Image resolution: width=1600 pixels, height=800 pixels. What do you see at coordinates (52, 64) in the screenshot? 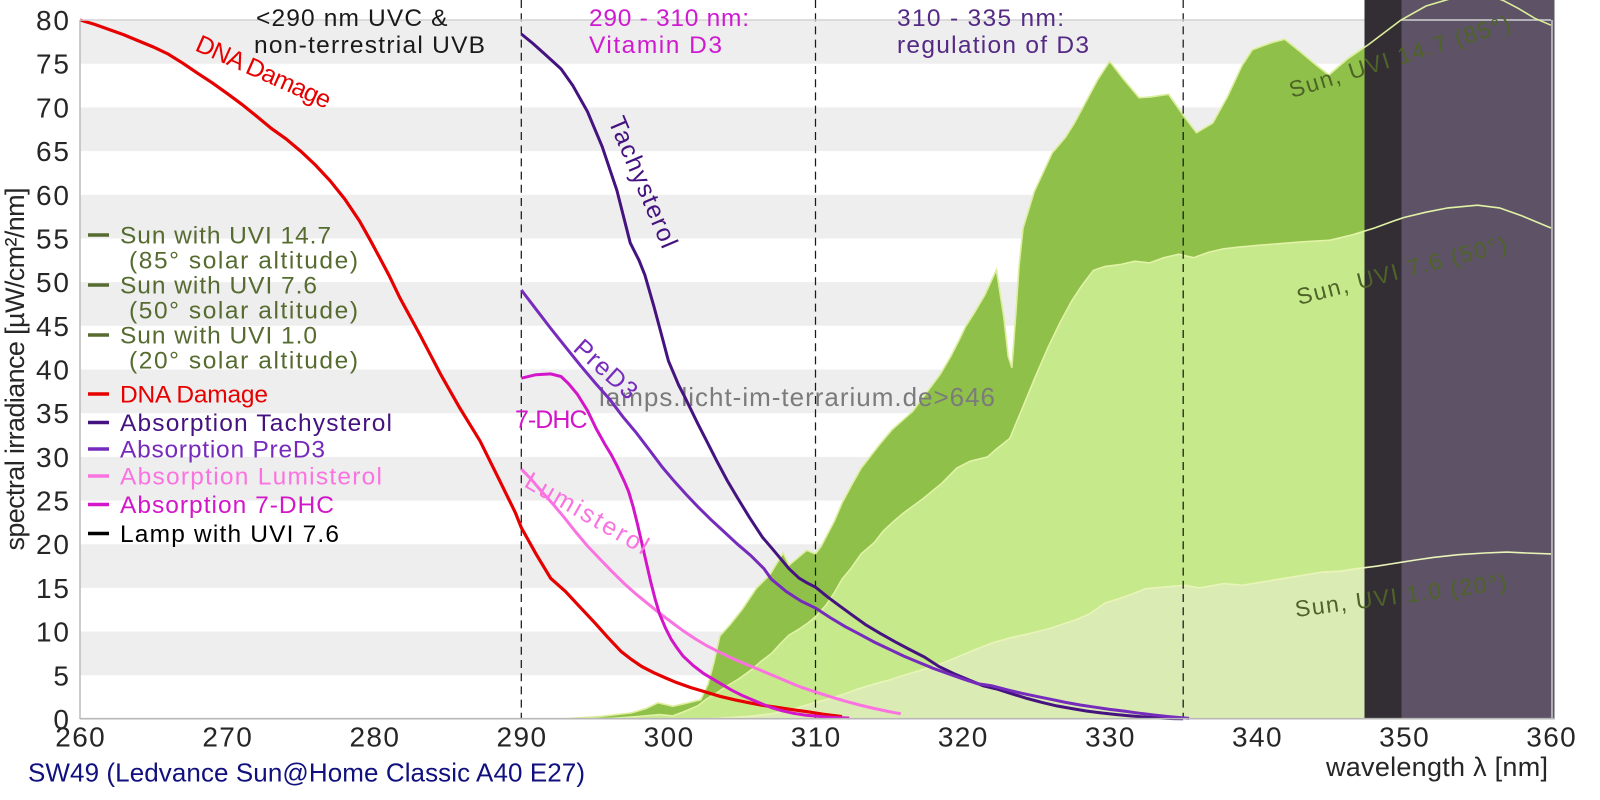
I see `svg-text: 75` at bounding box center [52, 64].